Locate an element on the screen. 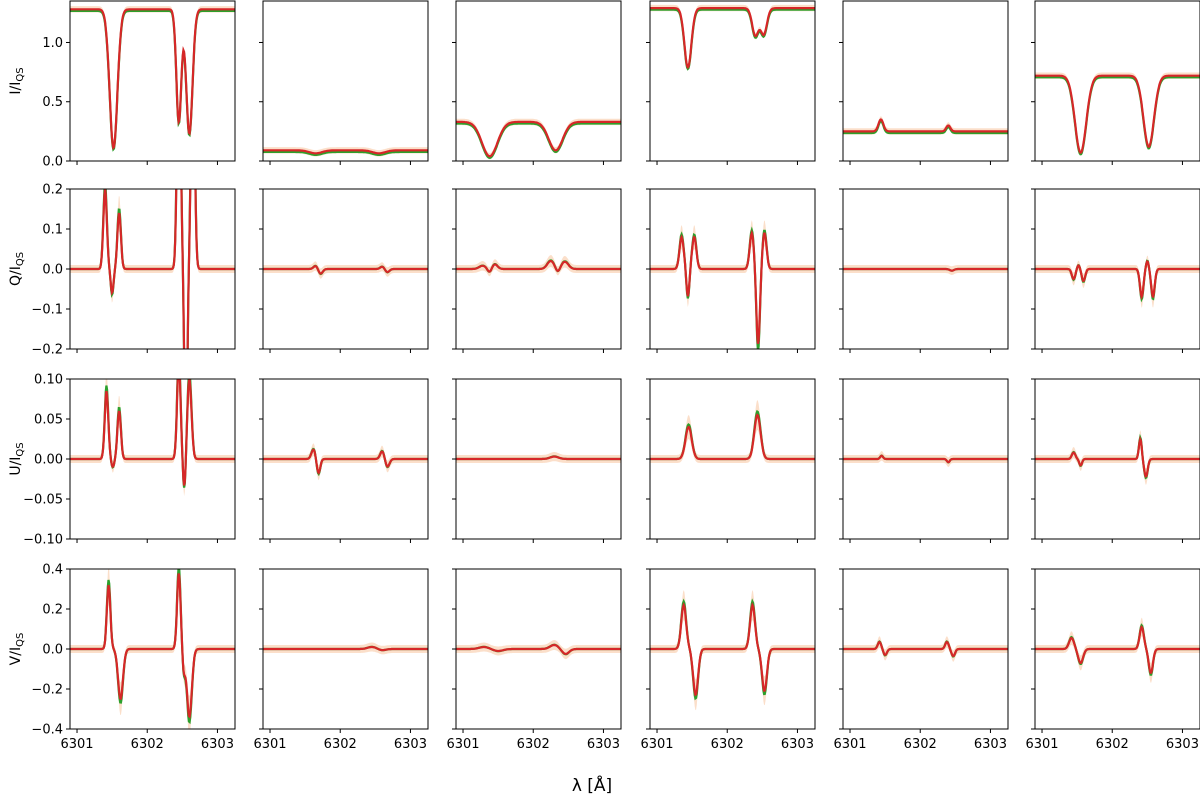 This screenshot has height=798, width=1200. panel-i-1: 0.0 0.5 1.0 is located at coordinates (139, 85).